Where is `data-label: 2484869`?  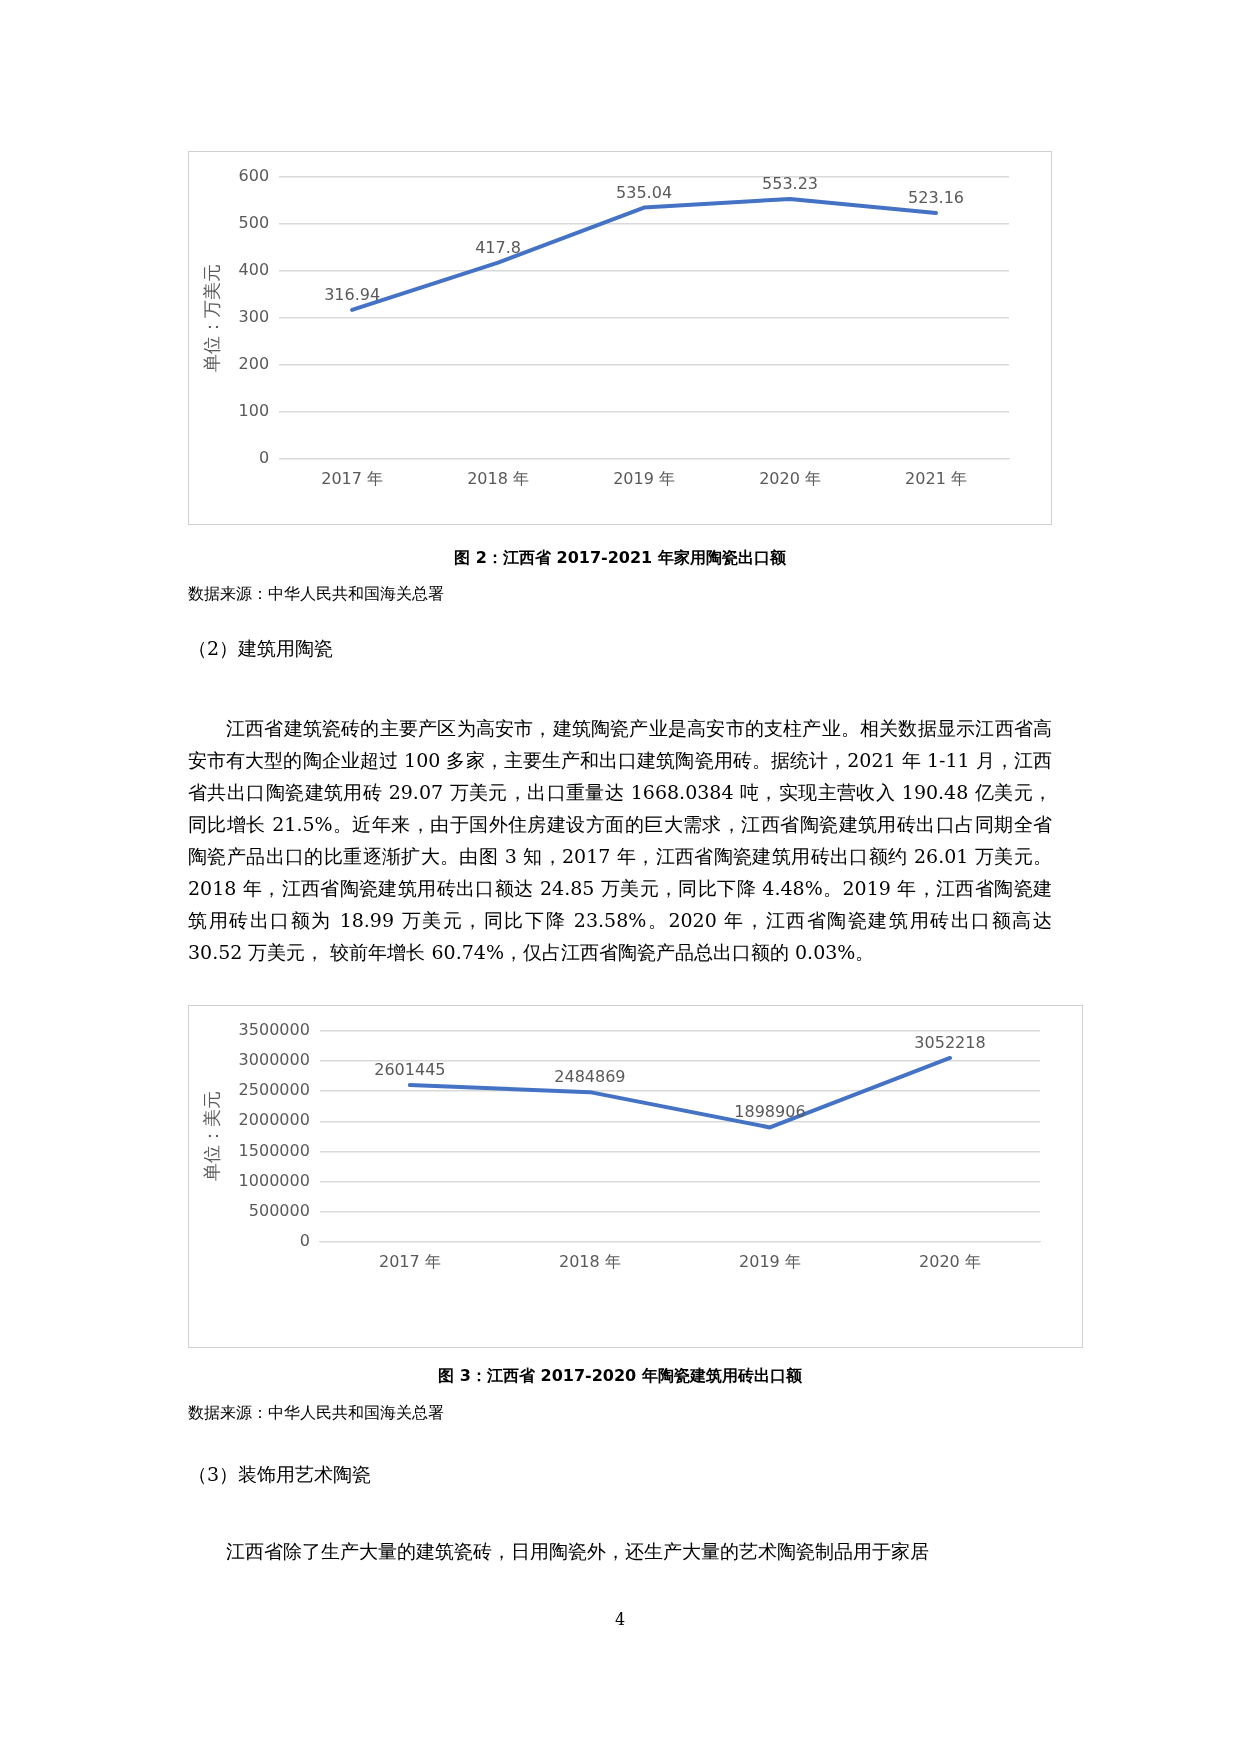
data-label: 2484869 is located at coordinates (590, 1077).